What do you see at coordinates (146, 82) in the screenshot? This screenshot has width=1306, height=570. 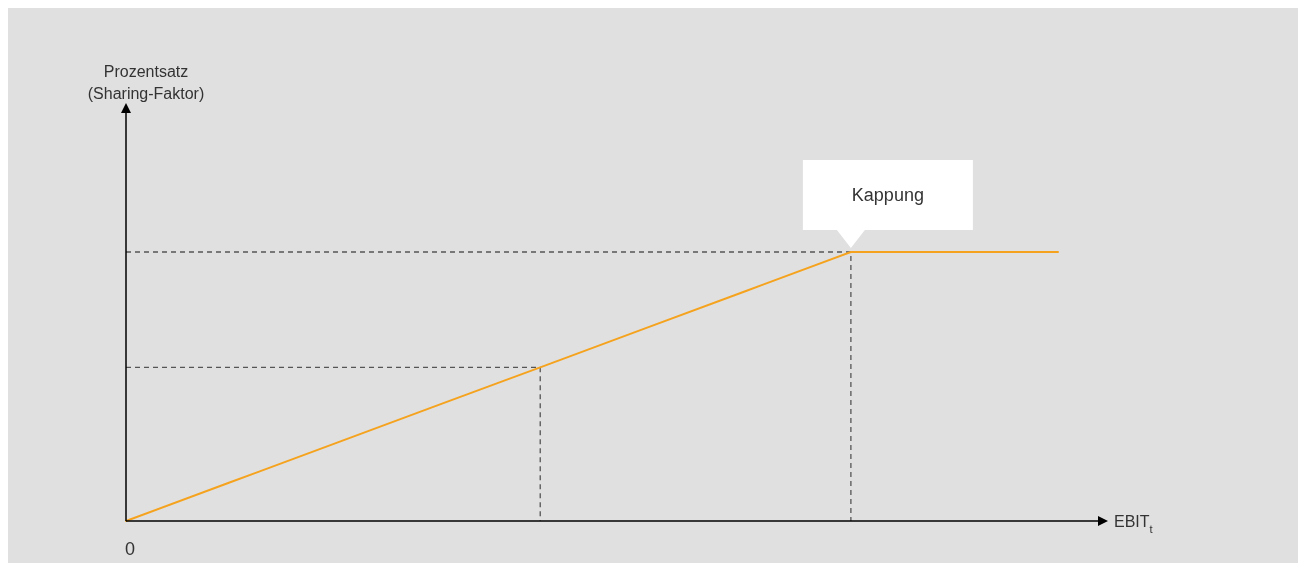 I see `text: Prozentsatz (Sharing-Faktor)` at bounding box center [146, 82].